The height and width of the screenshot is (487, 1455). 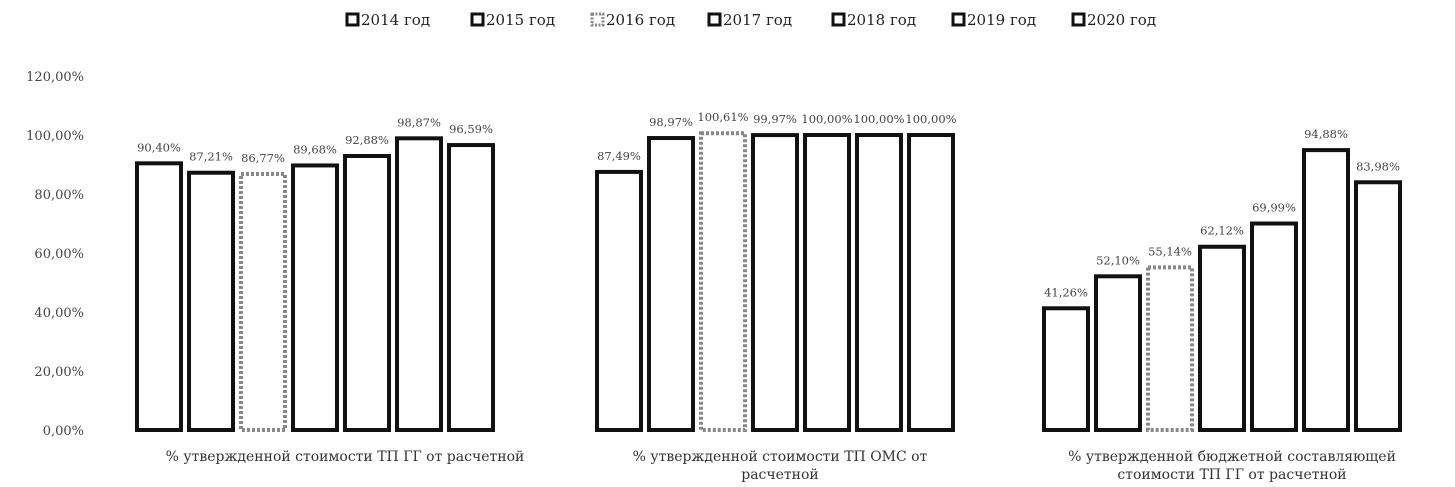 What do you see at coordinates (1170, 251) in the screenshot?
I see `data-label: 55,14%` at bounding box center [1170, 251].